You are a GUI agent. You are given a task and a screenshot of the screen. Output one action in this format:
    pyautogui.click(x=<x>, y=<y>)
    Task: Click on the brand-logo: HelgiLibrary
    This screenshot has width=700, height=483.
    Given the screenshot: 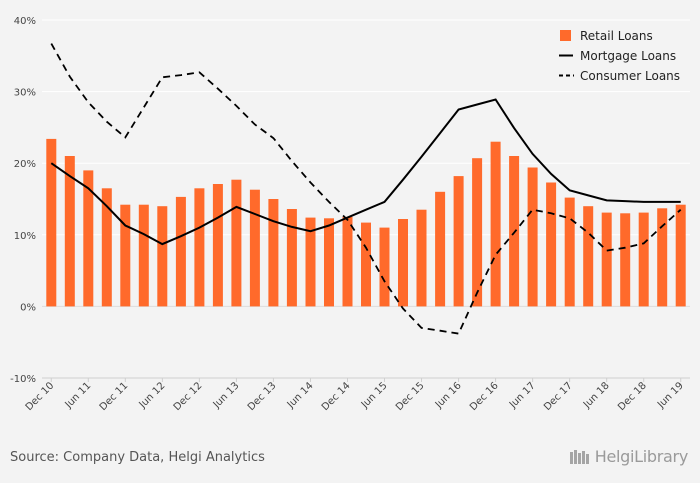 What is the action you would take?
    pyautogui.click(x=628, y=456)
    